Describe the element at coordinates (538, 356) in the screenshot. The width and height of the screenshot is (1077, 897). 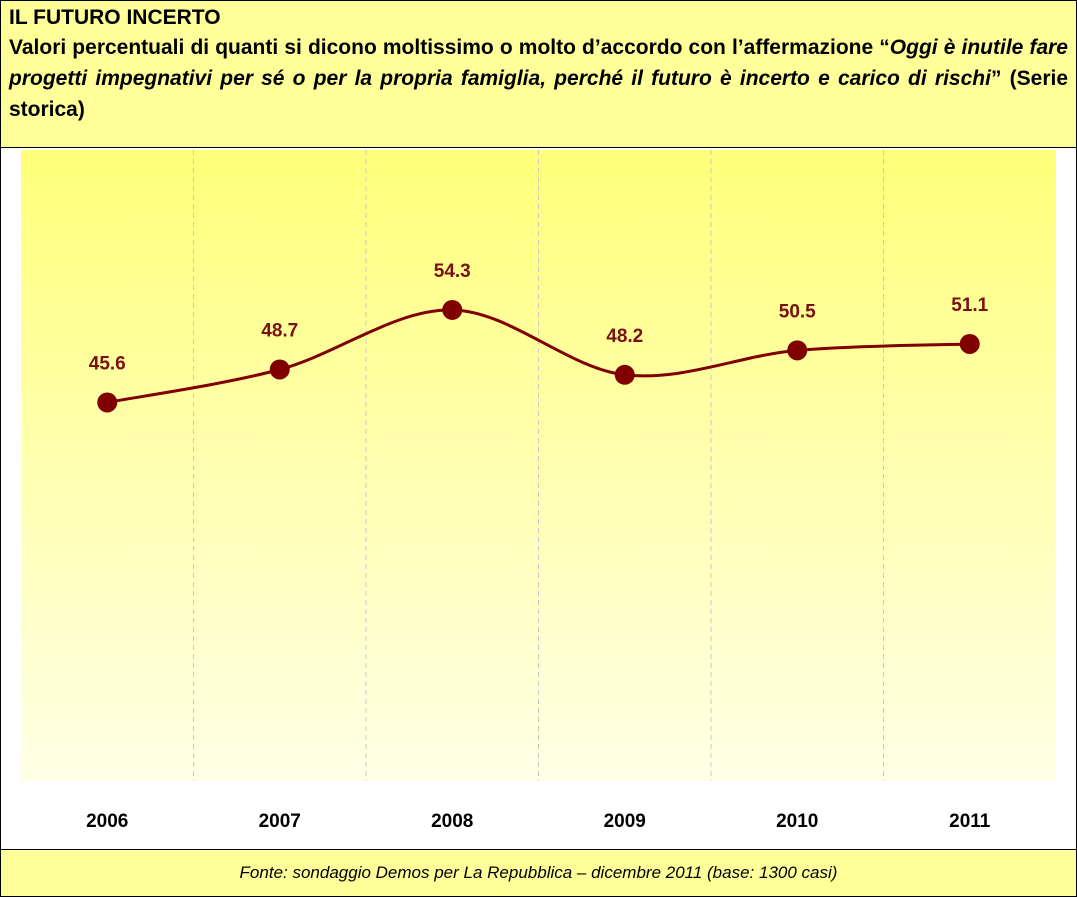
I see `data-line` at that location.